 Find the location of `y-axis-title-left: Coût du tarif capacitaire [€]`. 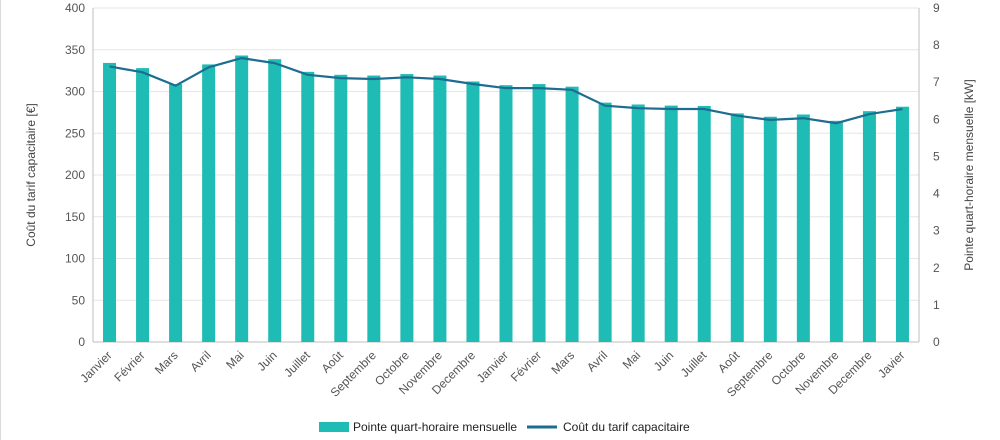

y-axis-title-left: Coût du tarif capacitaire [€] is located at coordinates (31, 174).